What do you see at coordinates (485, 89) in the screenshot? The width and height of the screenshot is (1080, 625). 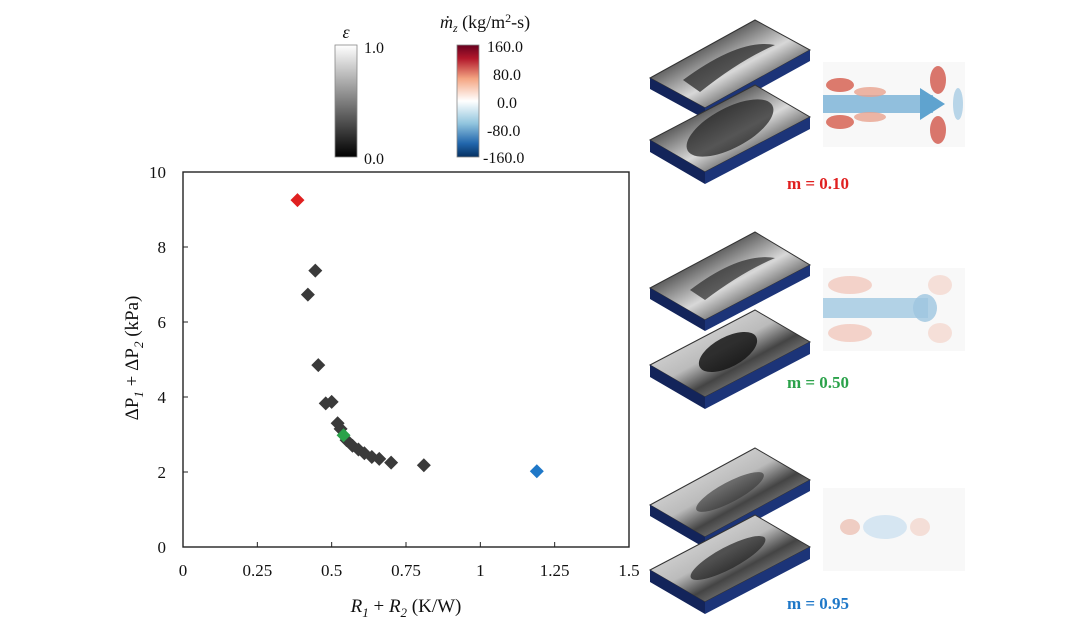 I see `mdot-colorbar: ṁz (kg/m2-s) 160.0 80.0 0.0 -80.0 -160.0` at bounding box center [485, 89].